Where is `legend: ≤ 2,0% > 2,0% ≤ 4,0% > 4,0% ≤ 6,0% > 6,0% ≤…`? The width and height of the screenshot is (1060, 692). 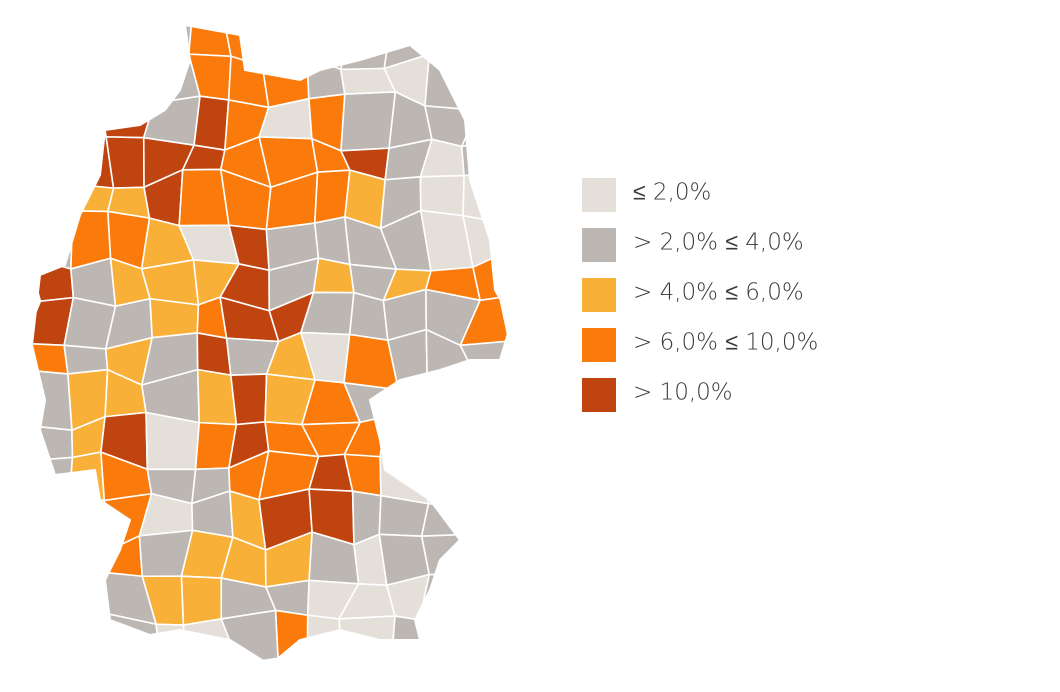 legend: ≤ 2,0% > 2,0% ≤ 4,0% > 4,0% ≤ 6,0% > 6,0% ≤… is located at coordinates (700, 295).